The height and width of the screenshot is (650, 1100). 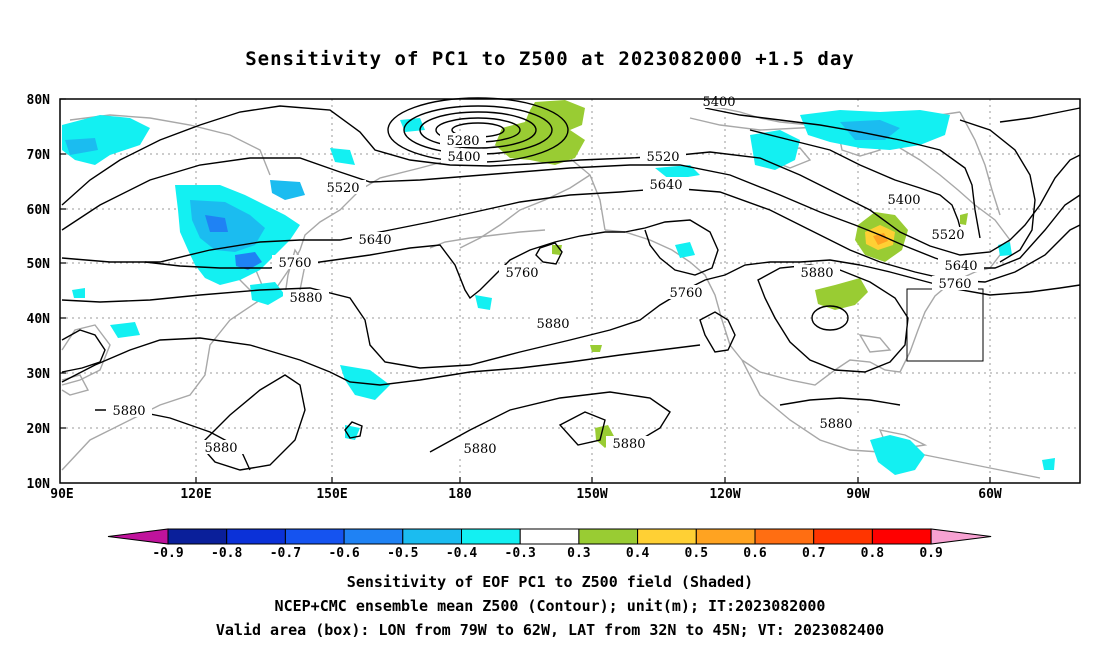 I want to click on lat-tick-label: 80N, so click(x=39, y=100).